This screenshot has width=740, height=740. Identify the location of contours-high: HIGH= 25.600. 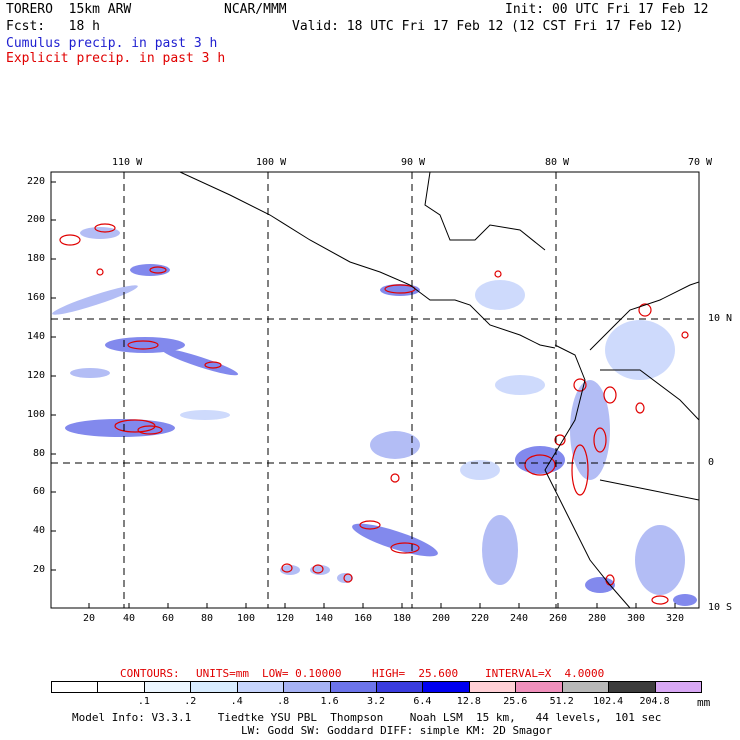
(415, 673).